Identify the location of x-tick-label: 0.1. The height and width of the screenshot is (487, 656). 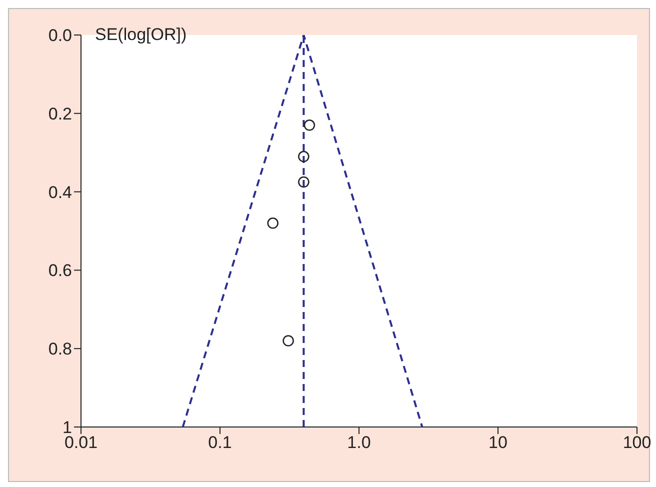
(220, 442).